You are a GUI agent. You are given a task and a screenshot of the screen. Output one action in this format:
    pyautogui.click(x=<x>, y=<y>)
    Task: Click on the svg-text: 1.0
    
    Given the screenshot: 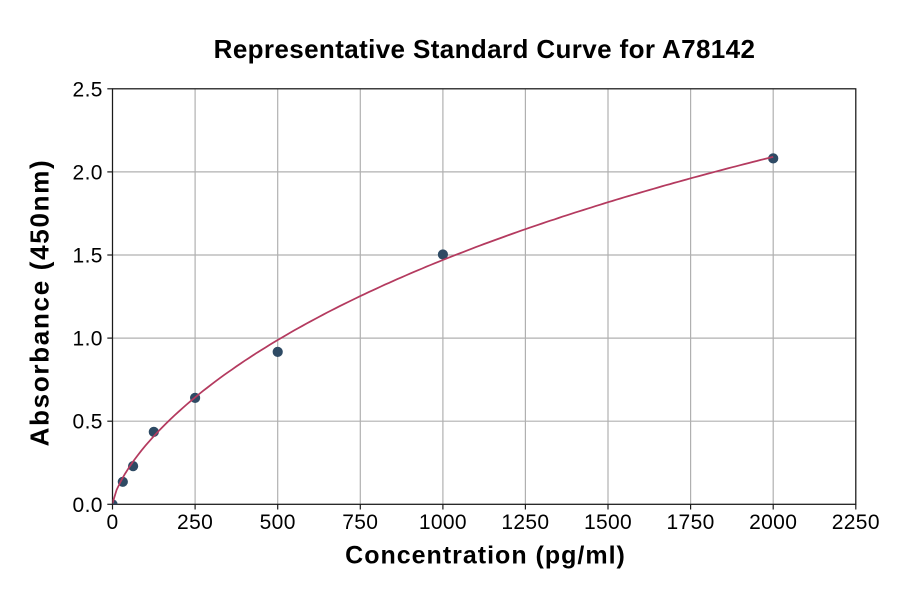 What is the action you would take?
    pyautogui.click(x=88, y=339)
    